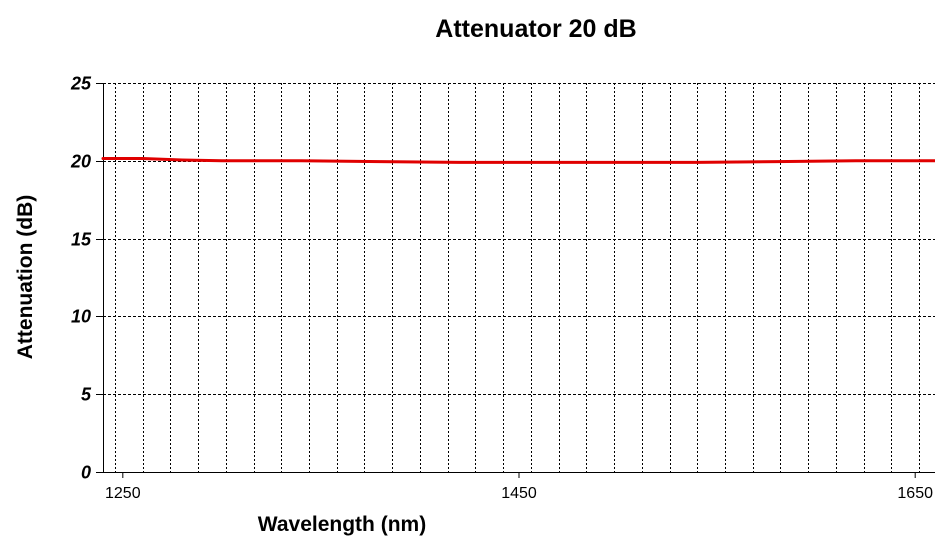  Describe the element at coordinates (80, 162) in the screenshot. I see `y-tick-label: 20` at that location.